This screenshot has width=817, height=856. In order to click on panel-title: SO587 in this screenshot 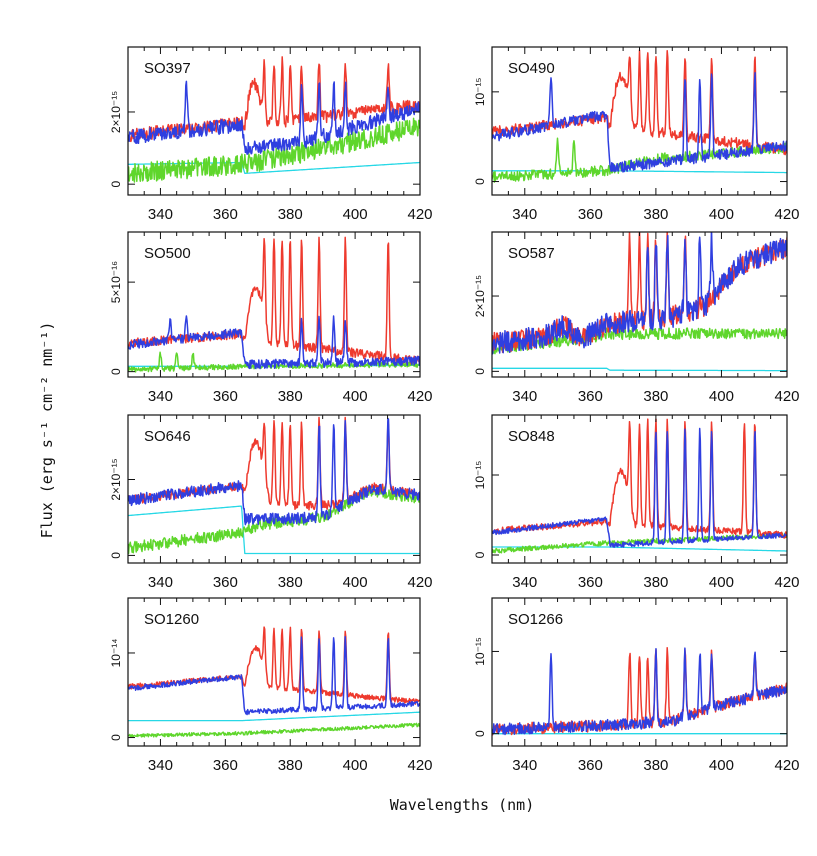, I will do `click(531, 253)`.